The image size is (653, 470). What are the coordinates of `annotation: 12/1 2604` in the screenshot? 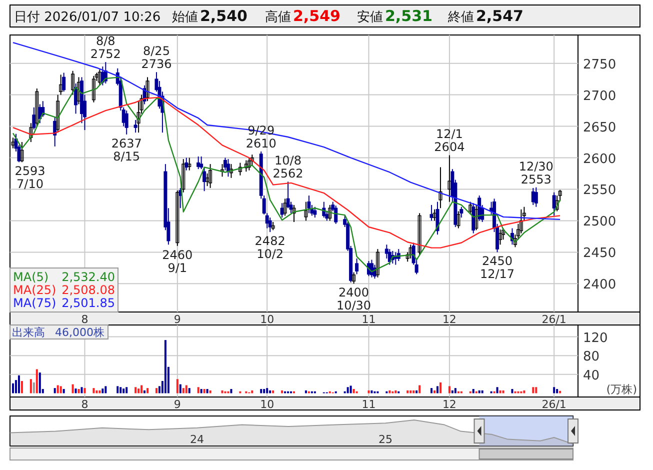 It's located at (449, 140).